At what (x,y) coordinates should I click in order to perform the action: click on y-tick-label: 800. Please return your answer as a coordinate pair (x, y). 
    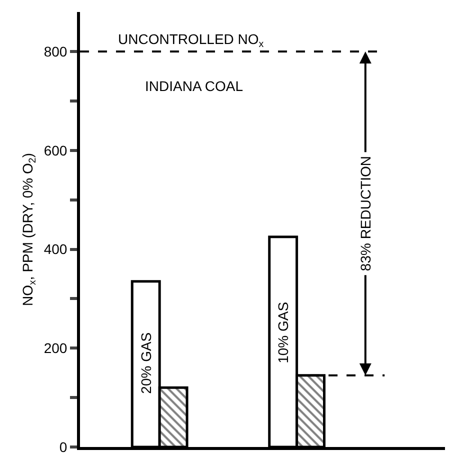
    Looking at the image, I should click on (56, 51).